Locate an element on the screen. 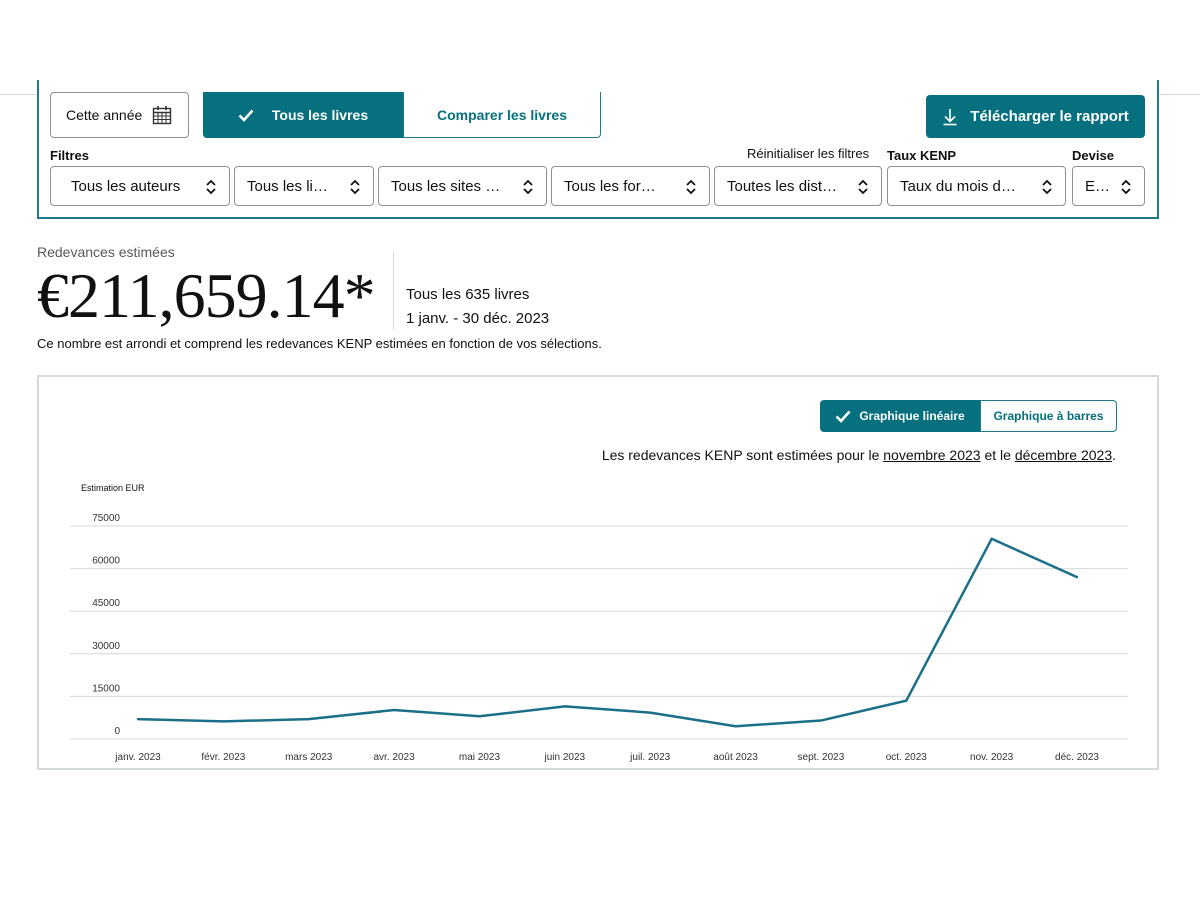 The image size is (1200, 900). kenp-rate-label: Taux KENP is located at coordinates (922, 155).